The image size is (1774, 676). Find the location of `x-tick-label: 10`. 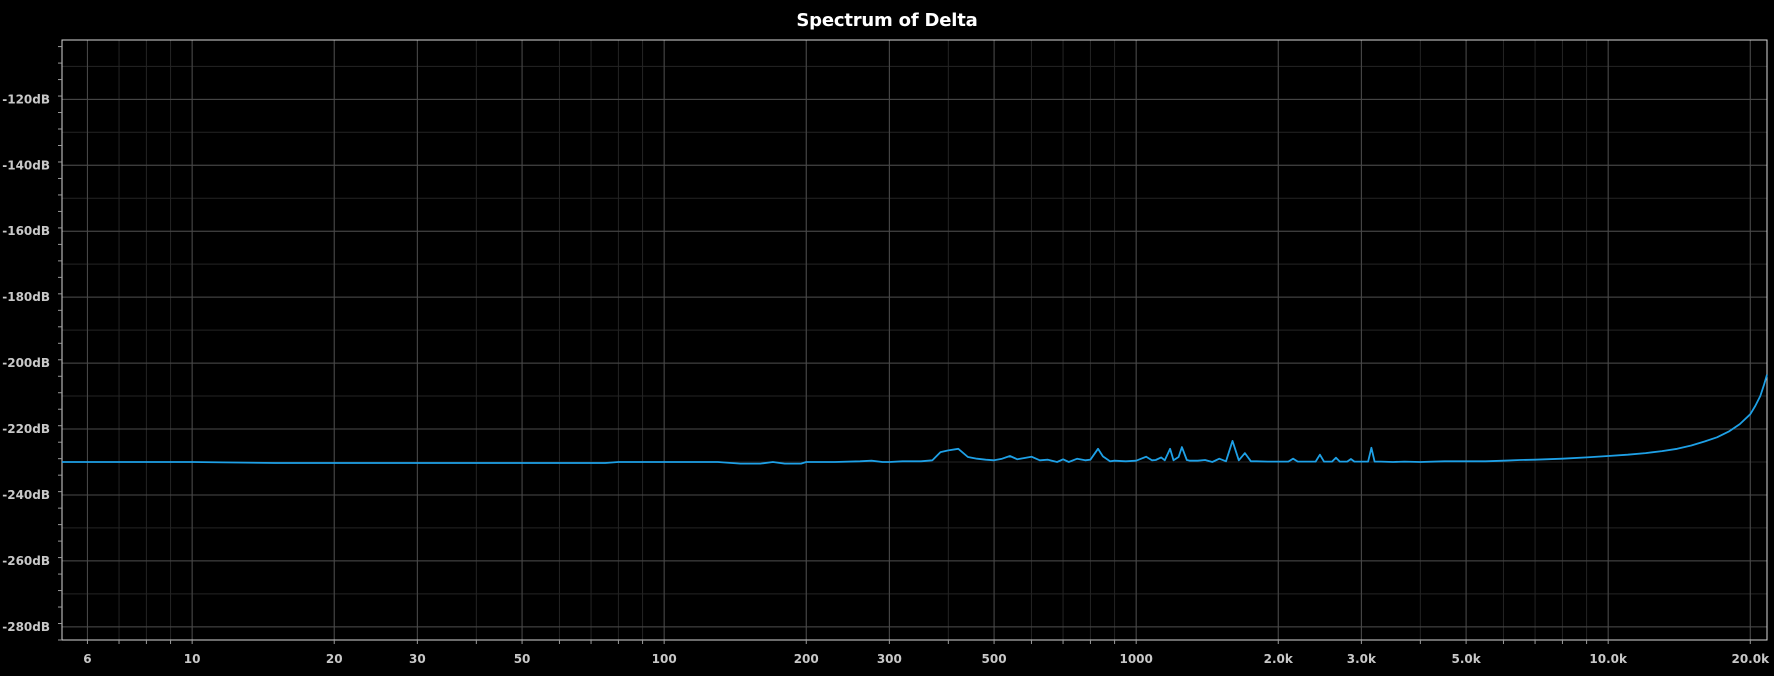

x-tick-label: 10 is located at coordinates (192, 659).